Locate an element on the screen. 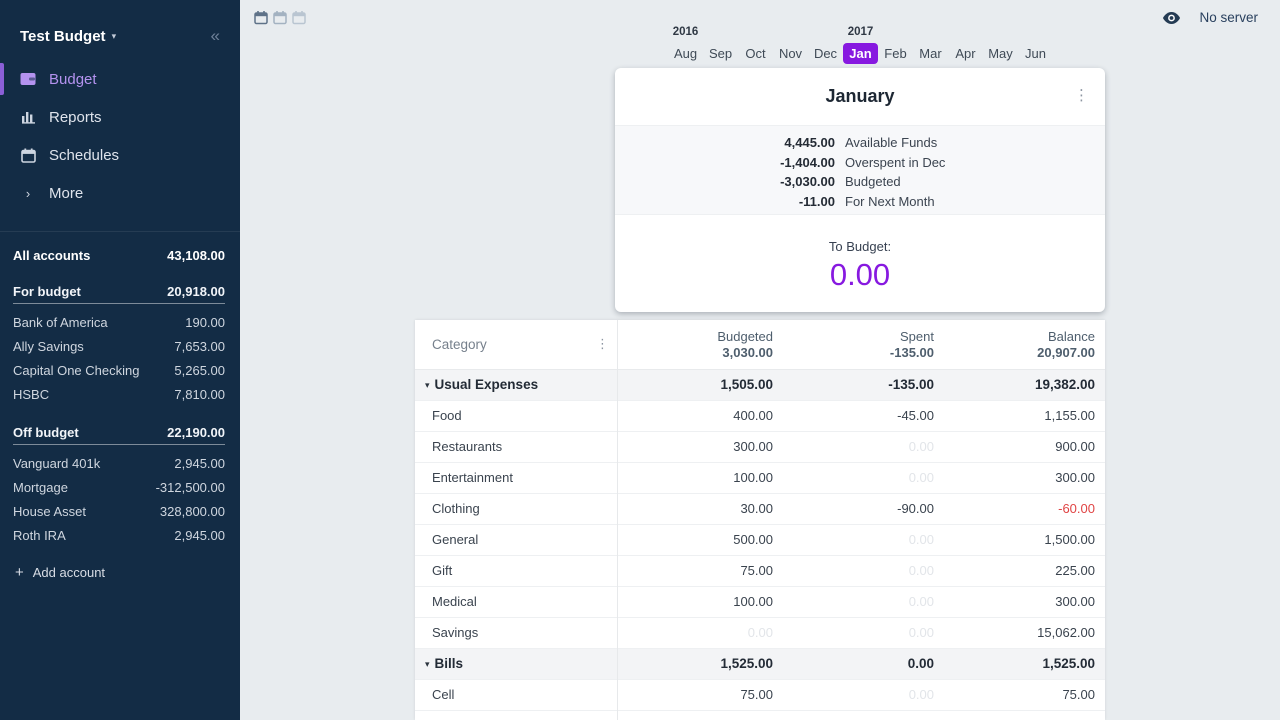  balance-cell: 75.00 is located at coordinates (1078, 694).